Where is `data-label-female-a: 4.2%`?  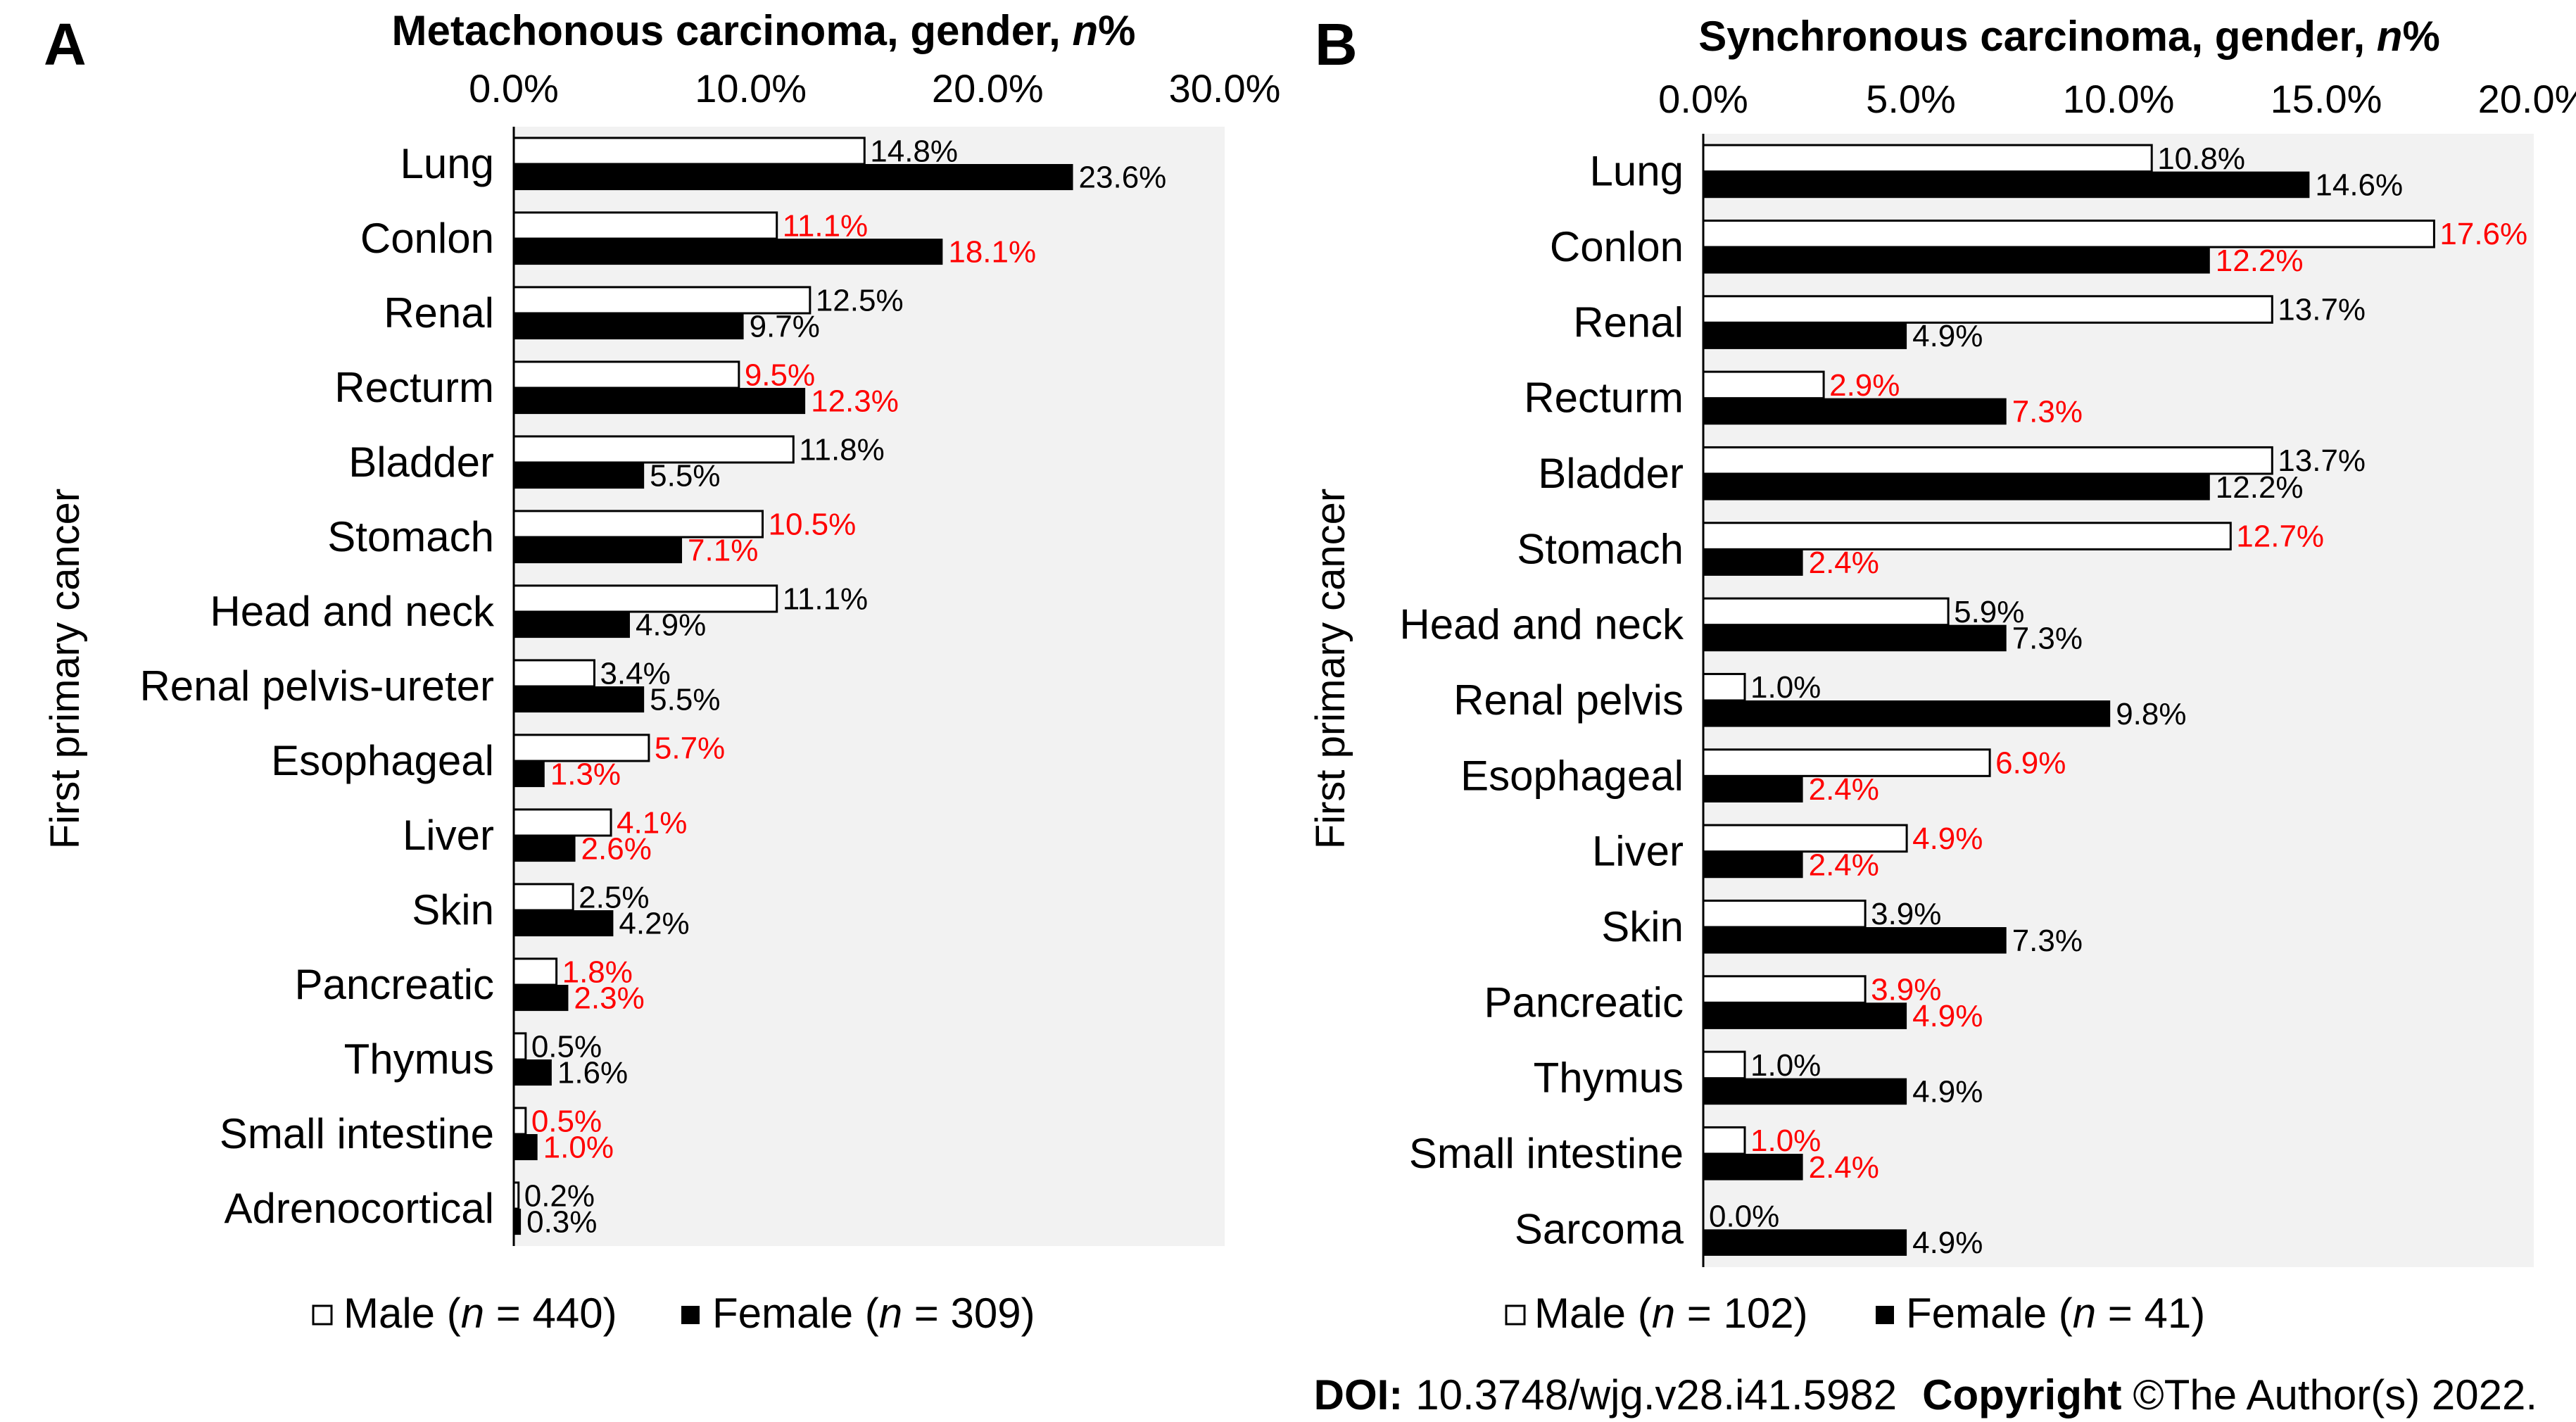 data-label-female-a: 4.2% is located at coordinates (654, 924).